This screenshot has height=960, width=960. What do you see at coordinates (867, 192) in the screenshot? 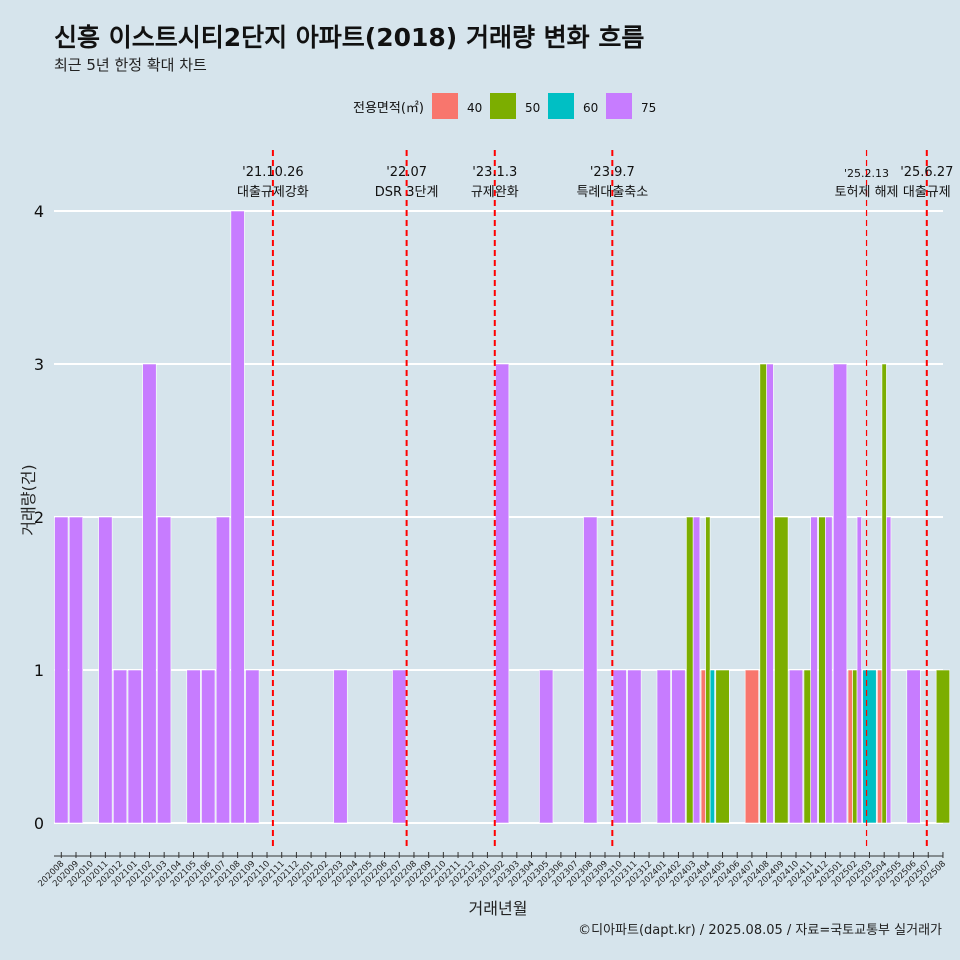
I see `event-label: 토허제 해제` at bounding box center [867, 192].